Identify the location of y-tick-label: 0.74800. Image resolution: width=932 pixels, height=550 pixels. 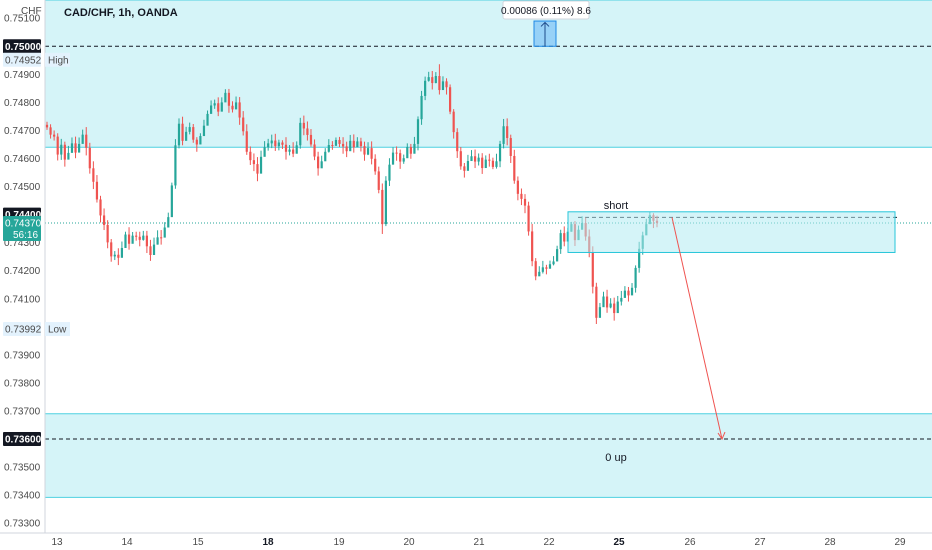
(22, 103).